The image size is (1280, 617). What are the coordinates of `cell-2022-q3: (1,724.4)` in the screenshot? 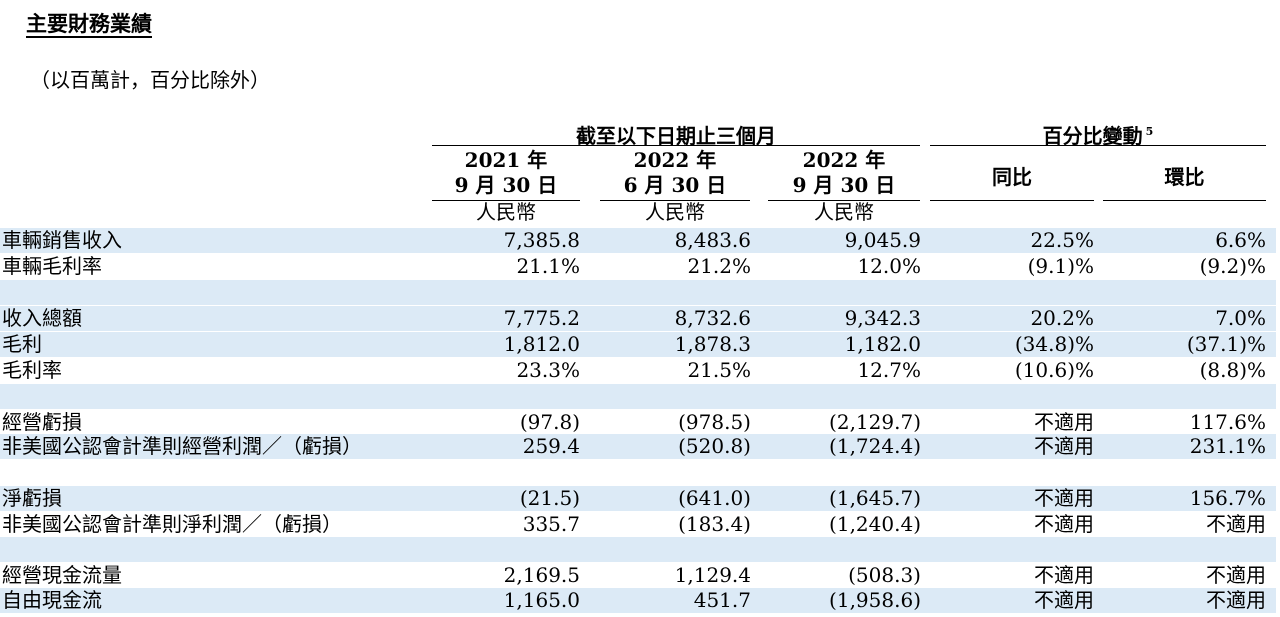 It's located at (875, 446).